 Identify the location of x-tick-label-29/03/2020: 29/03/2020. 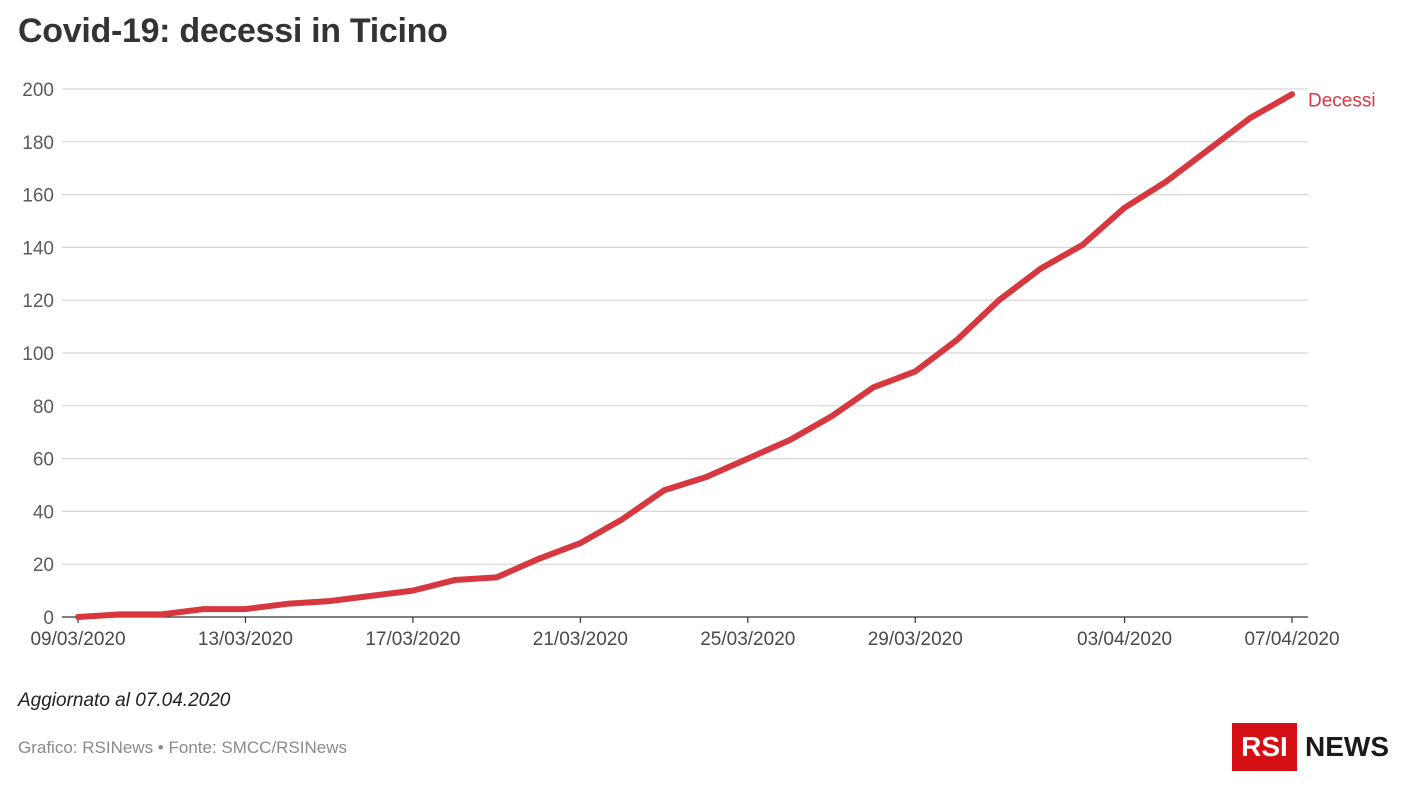
(915, 639).